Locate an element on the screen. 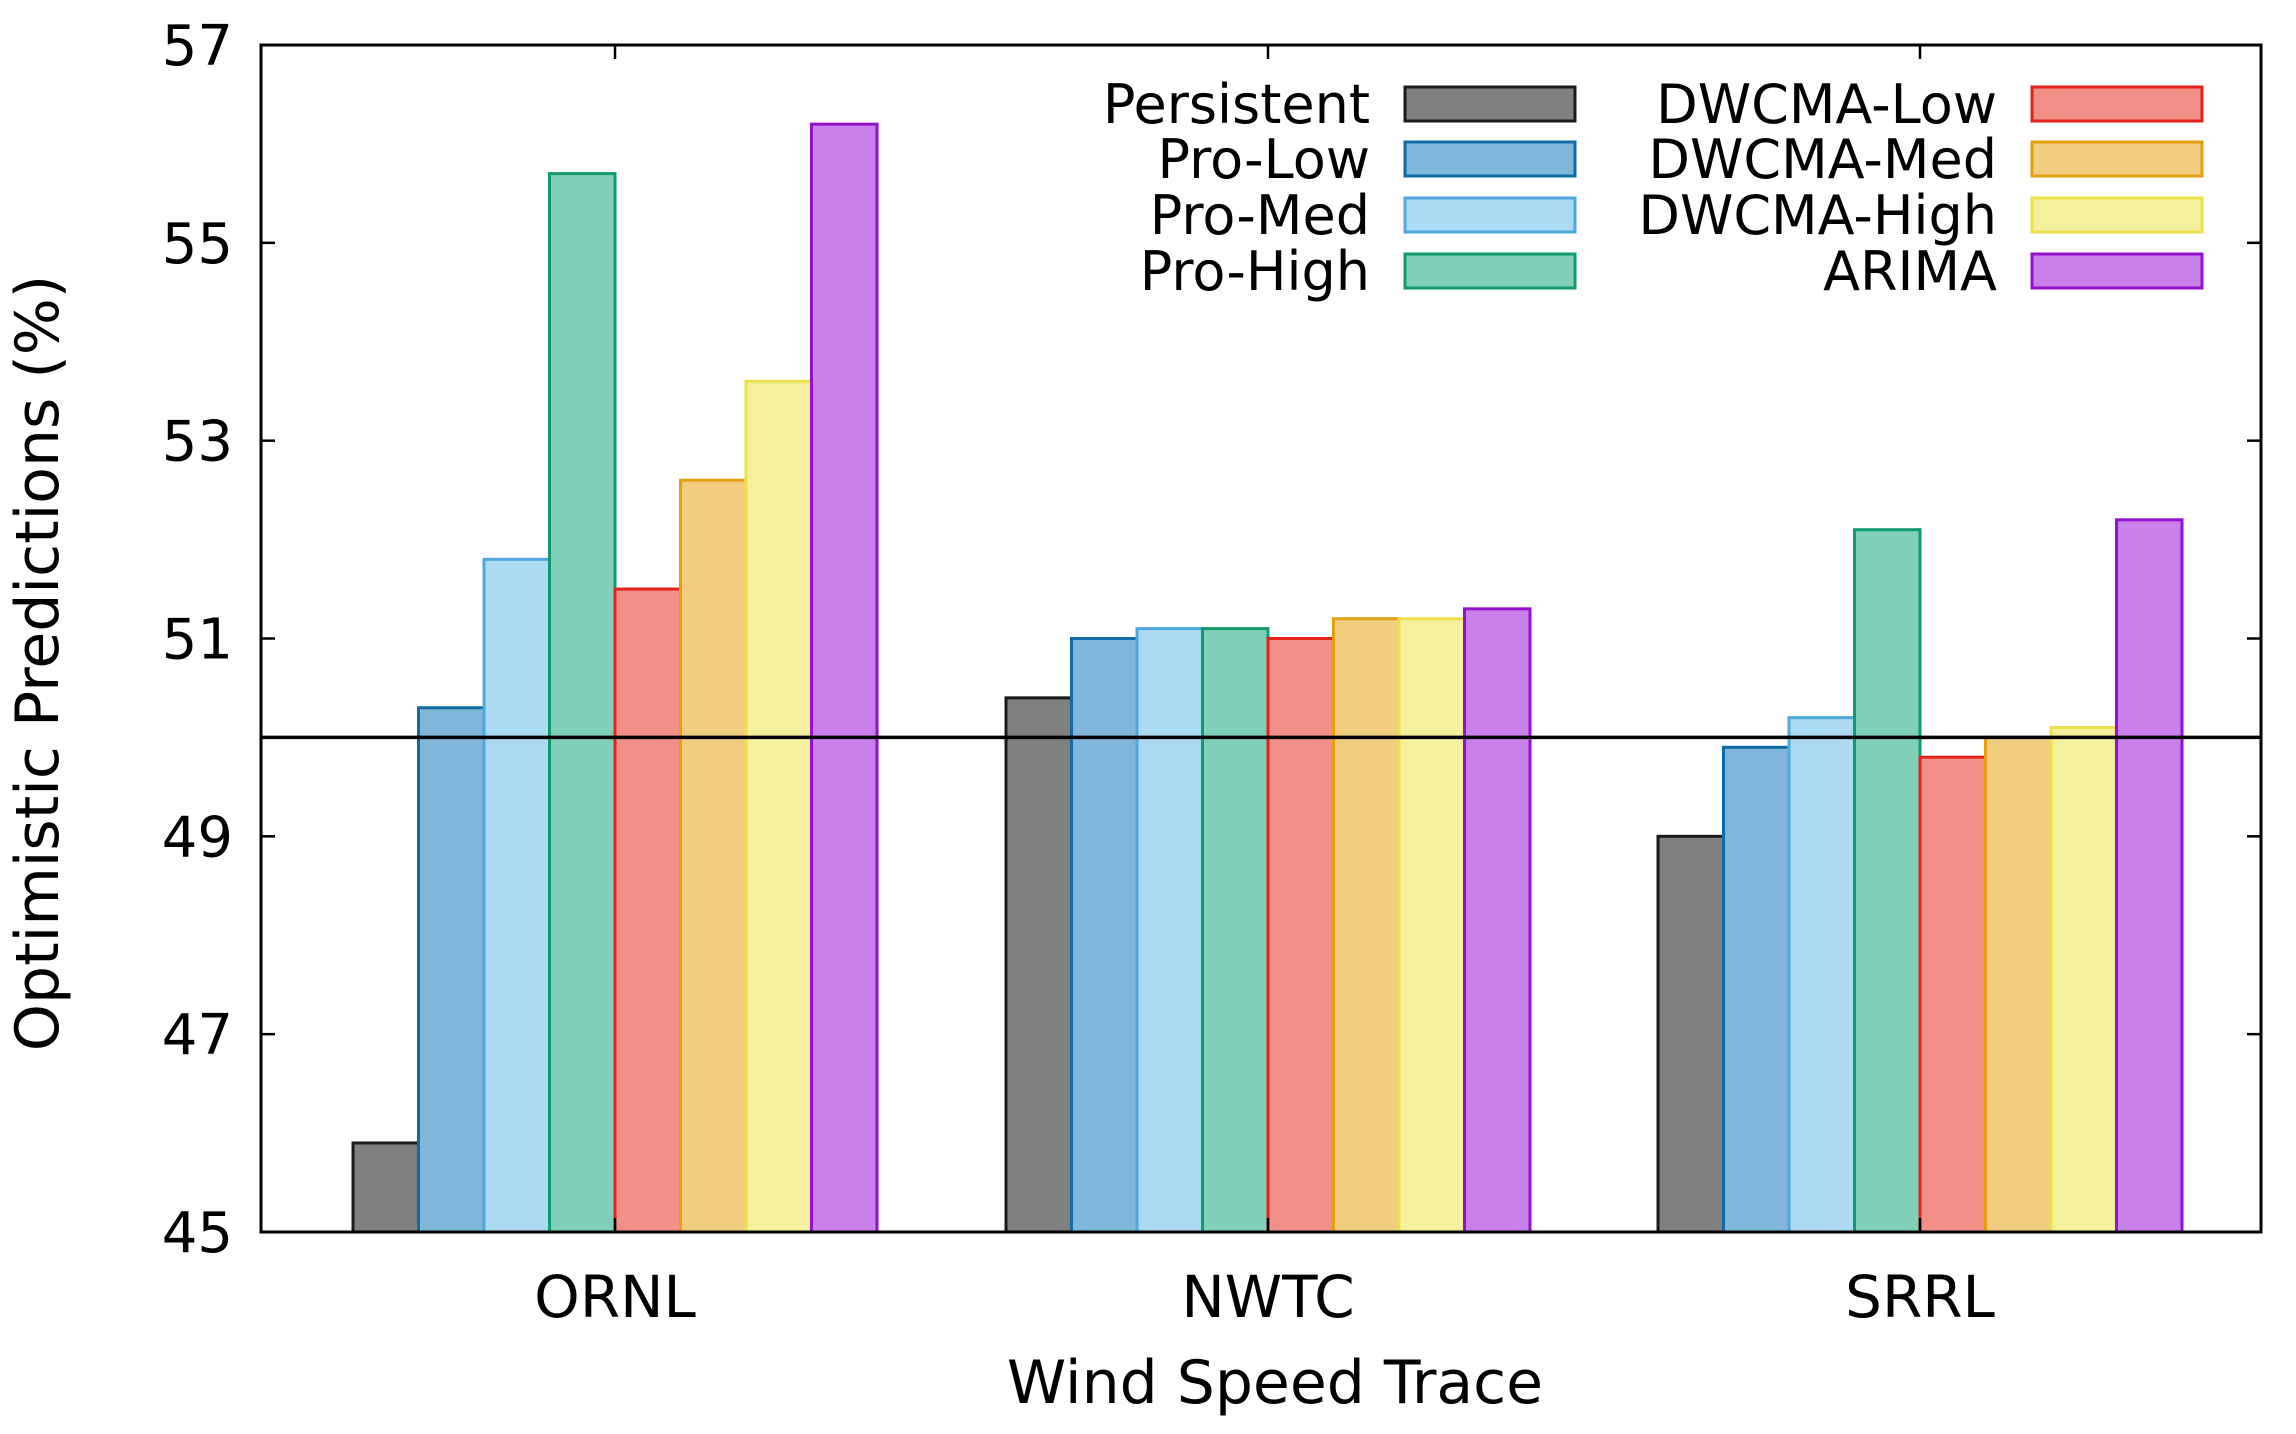 The width and height of the screenshot is (2296, 1434). y-tick-label: 57 is located at coordinates (197, 46).